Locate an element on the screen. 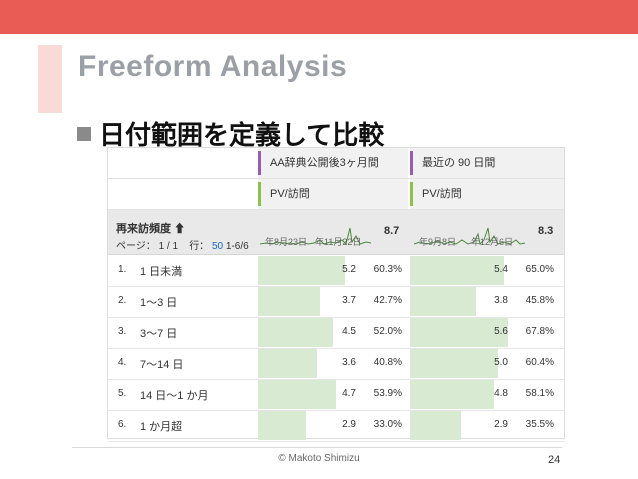  percentage-value: 65.0% is located at coordinates (539, 269).